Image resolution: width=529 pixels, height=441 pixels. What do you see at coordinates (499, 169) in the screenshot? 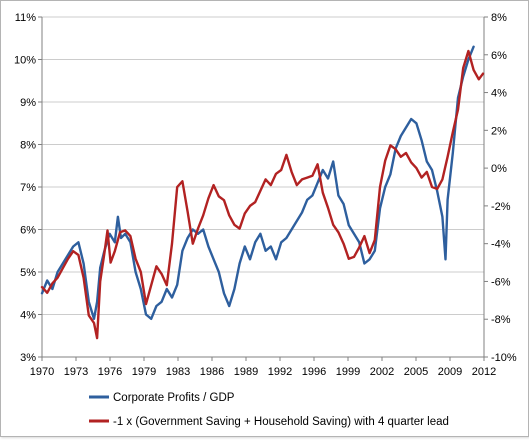
I see `right-y-tick-label: 0%` at bounding box center [499, 169].